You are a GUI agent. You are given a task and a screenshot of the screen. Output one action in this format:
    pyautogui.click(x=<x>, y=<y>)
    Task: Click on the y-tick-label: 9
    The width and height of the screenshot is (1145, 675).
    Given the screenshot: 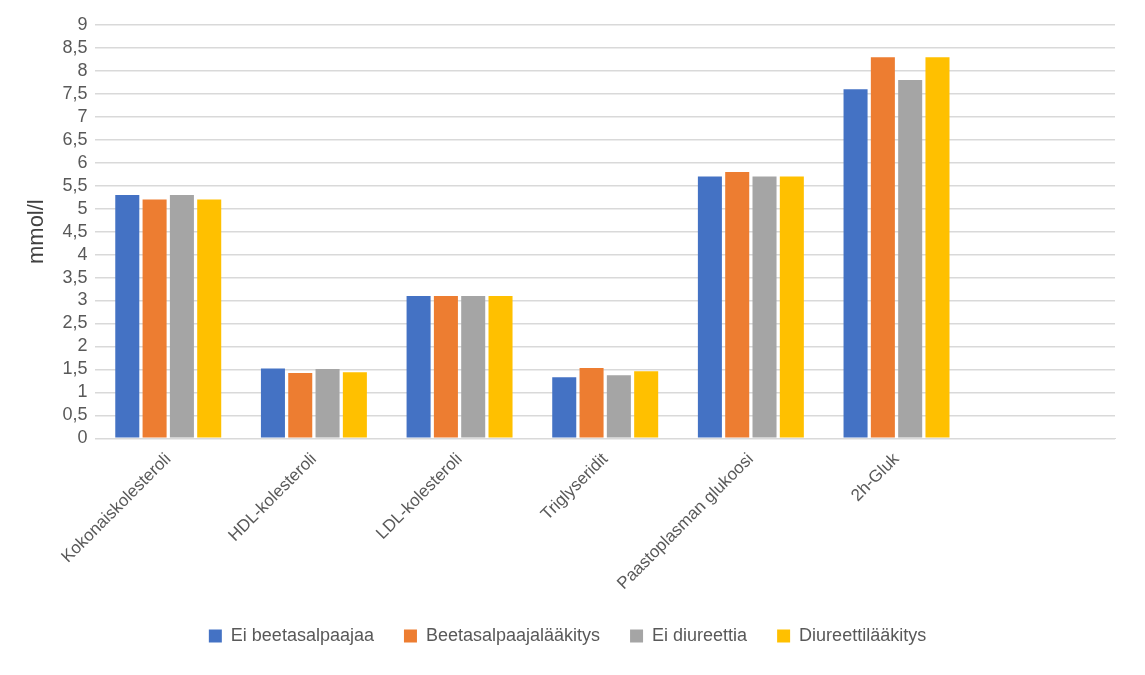 What is the action you would take?
    pyautogui.click(x=82, y=23)
    